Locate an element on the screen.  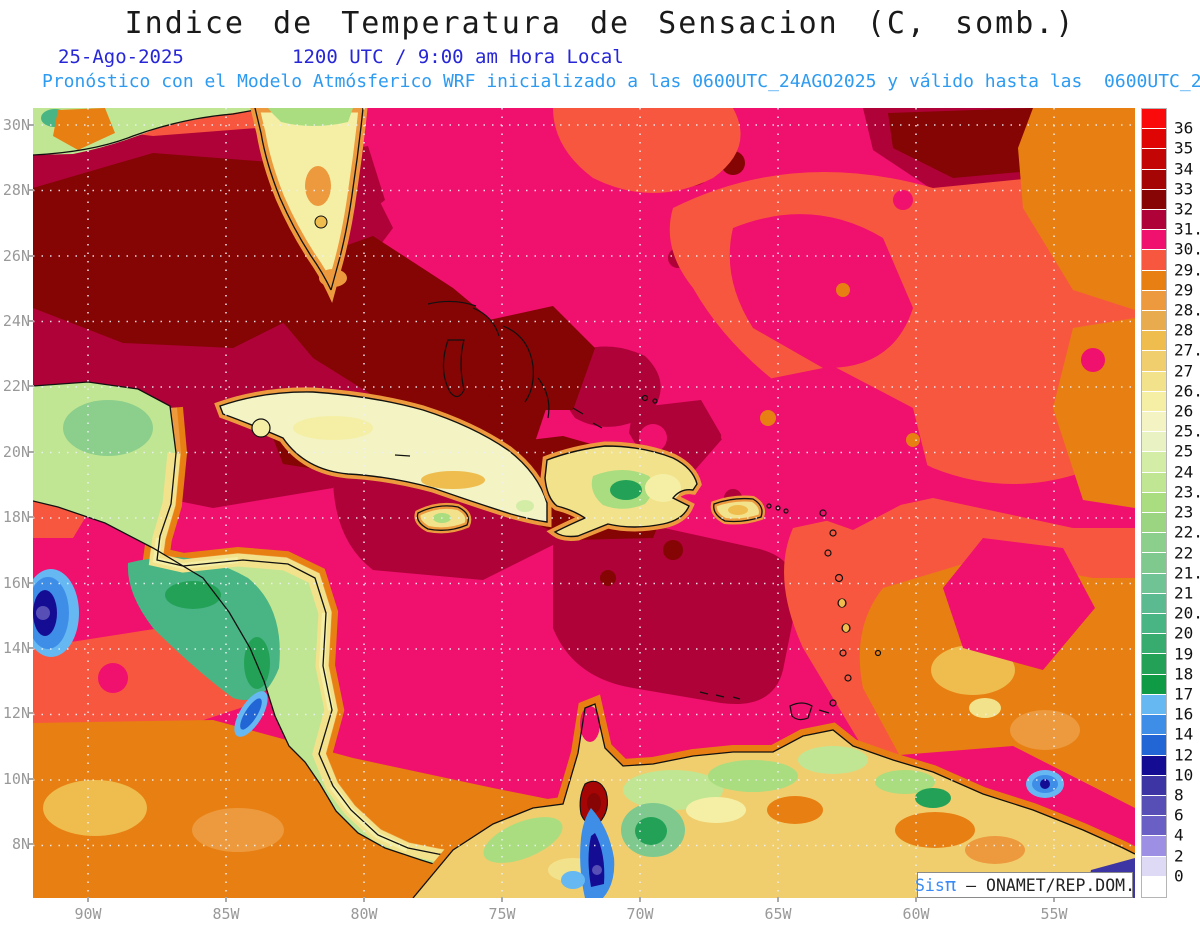
legend-label-2: 2 is located at coordinates (1179, 856).